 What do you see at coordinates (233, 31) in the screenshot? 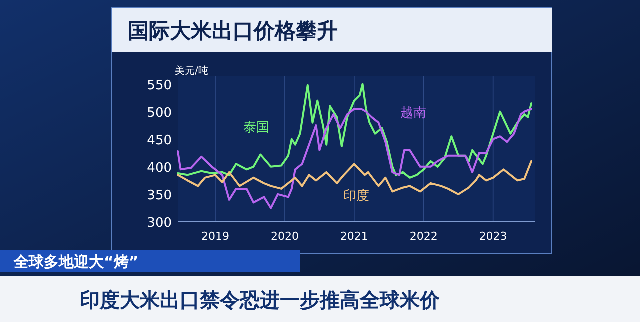
I see `chart-title: 国际大米出口价格攀升` at bounding box center [233, 31].